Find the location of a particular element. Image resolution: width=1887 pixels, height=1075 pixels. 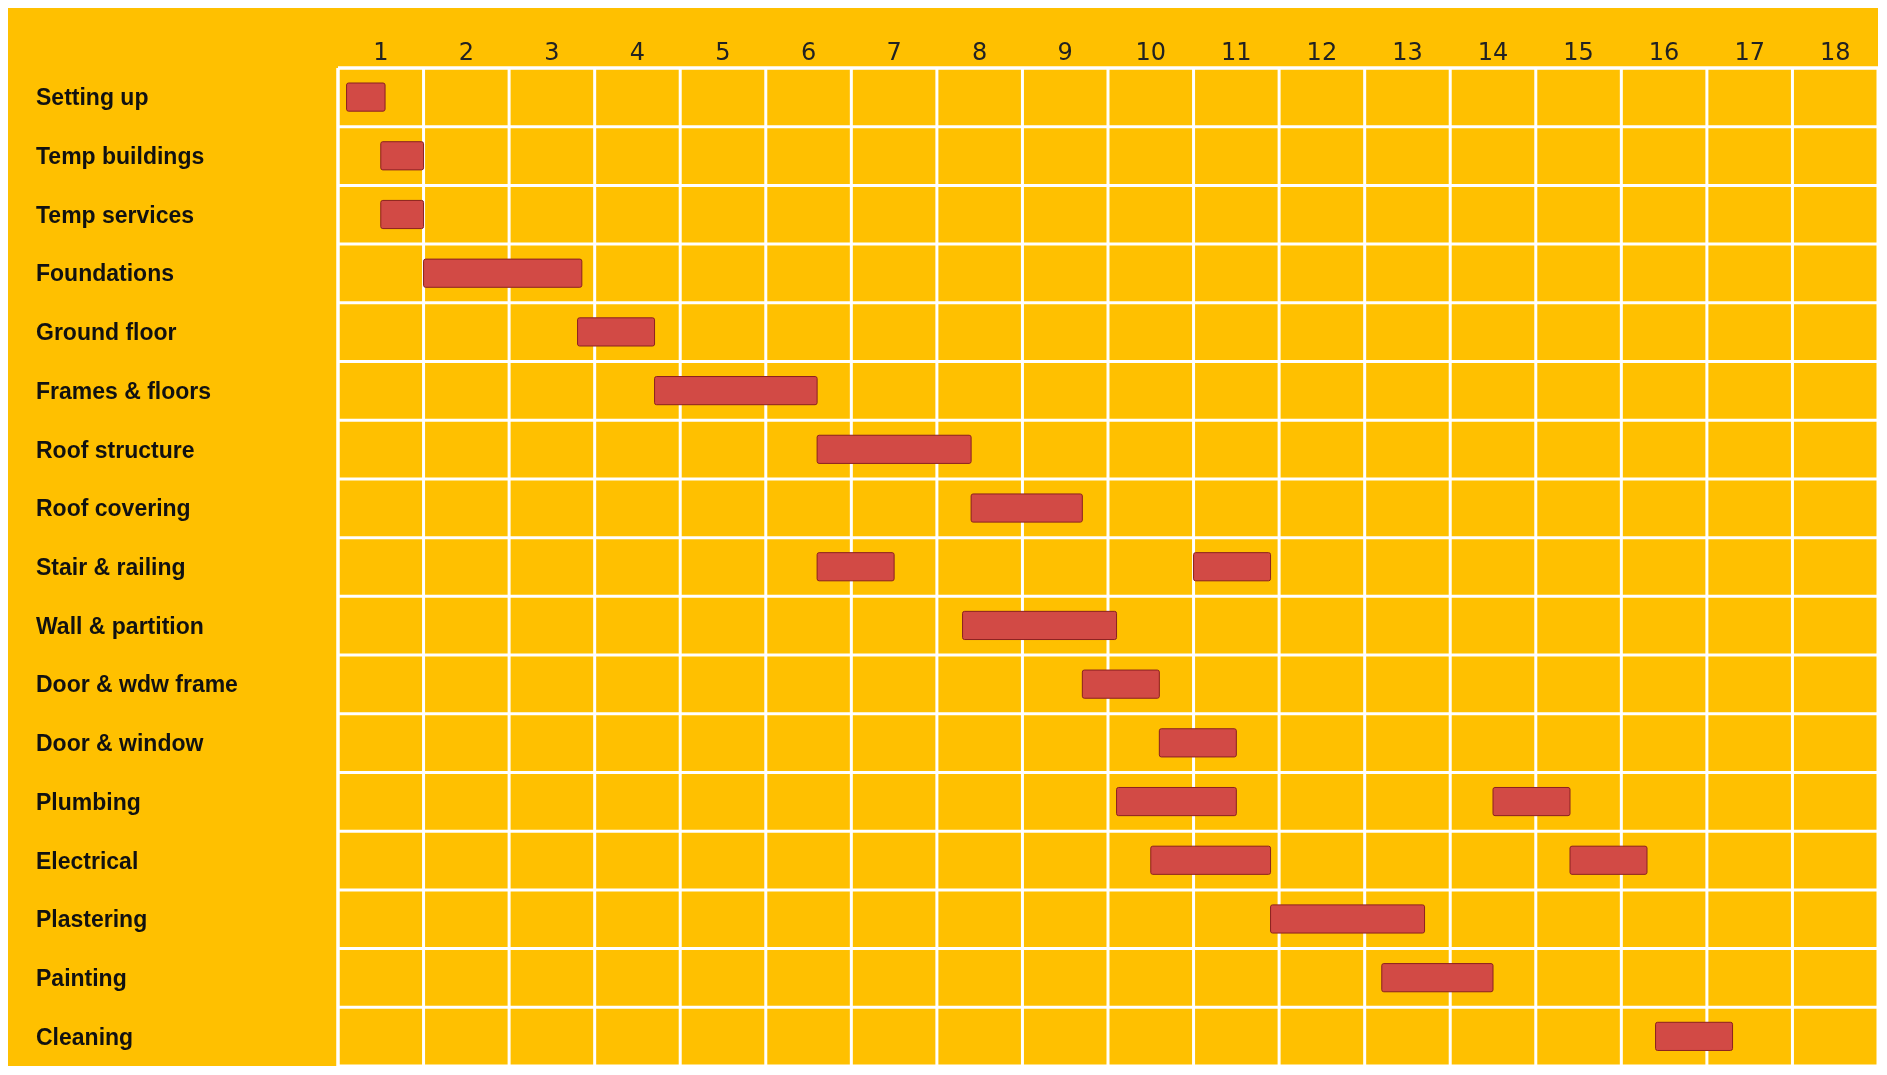

y-tick-label: Foundations is located at coordinates (105, 273).